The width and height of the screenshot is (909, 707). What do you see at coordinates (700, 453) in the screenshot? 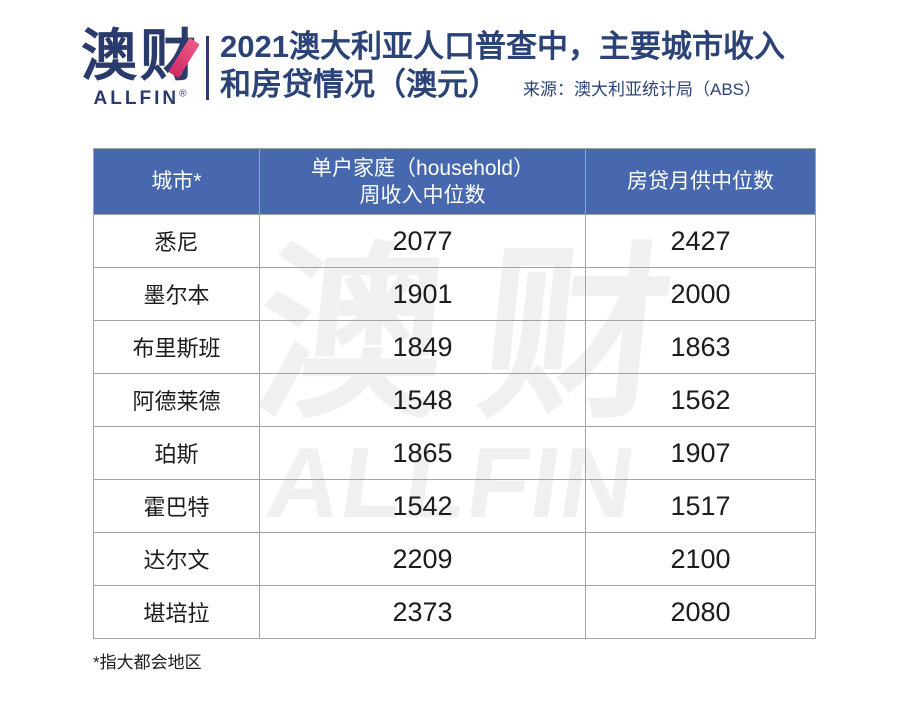
I see `mortgage-cell: 1907` at bounding box center [700, 453].